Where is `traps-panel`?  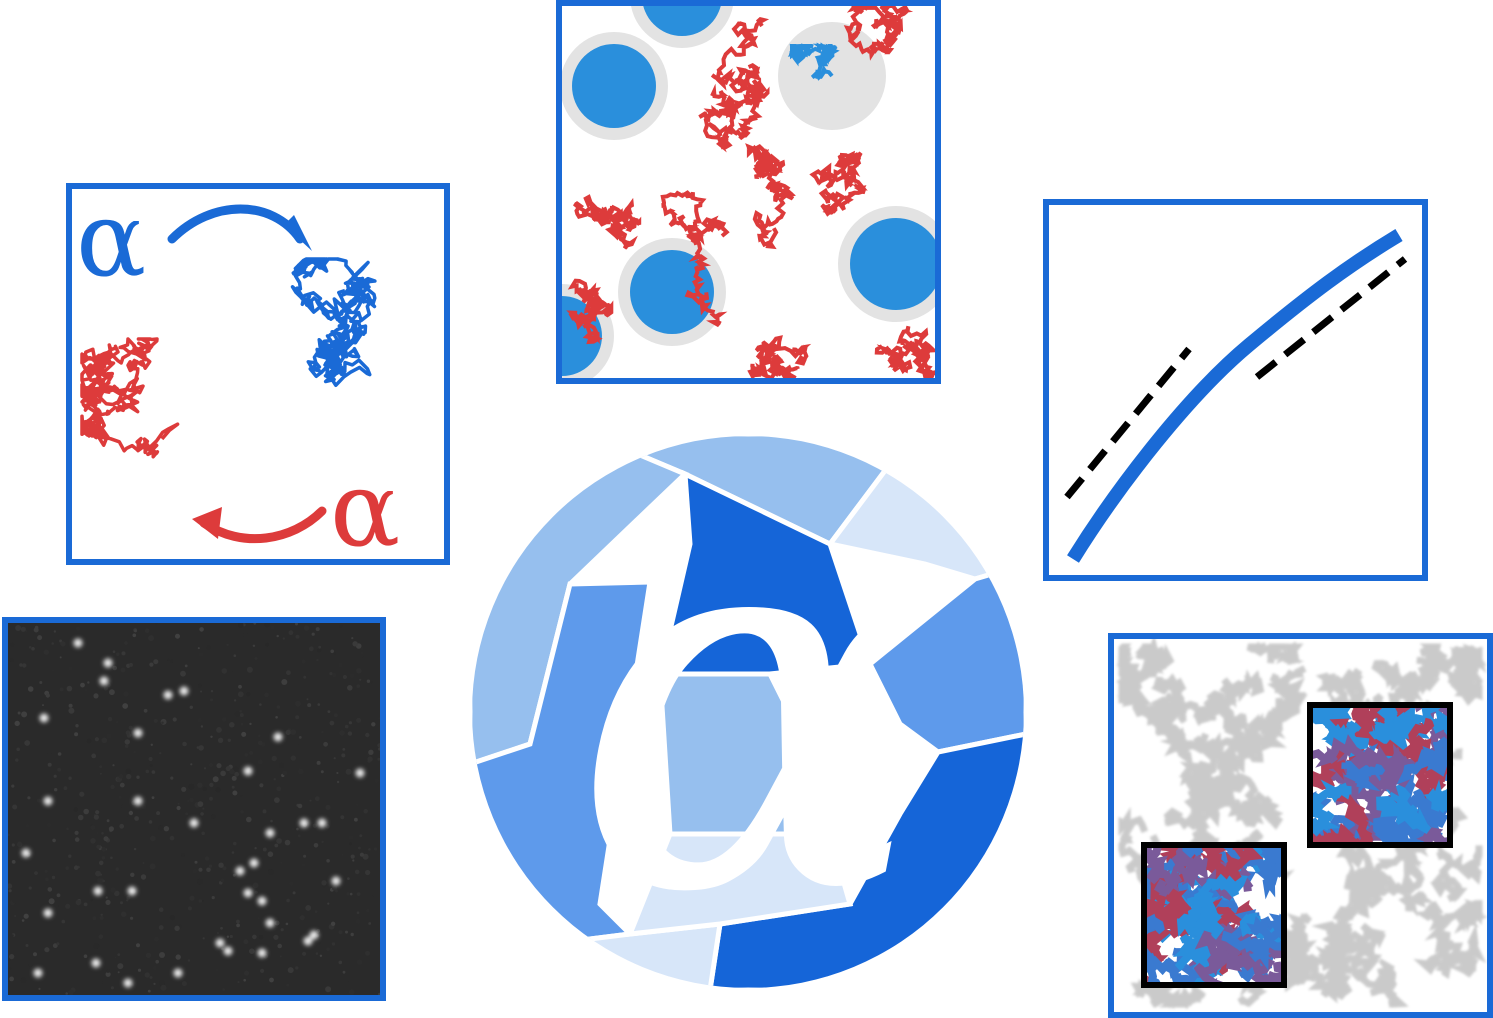 traps-panel is located at coordinates (748, 192).